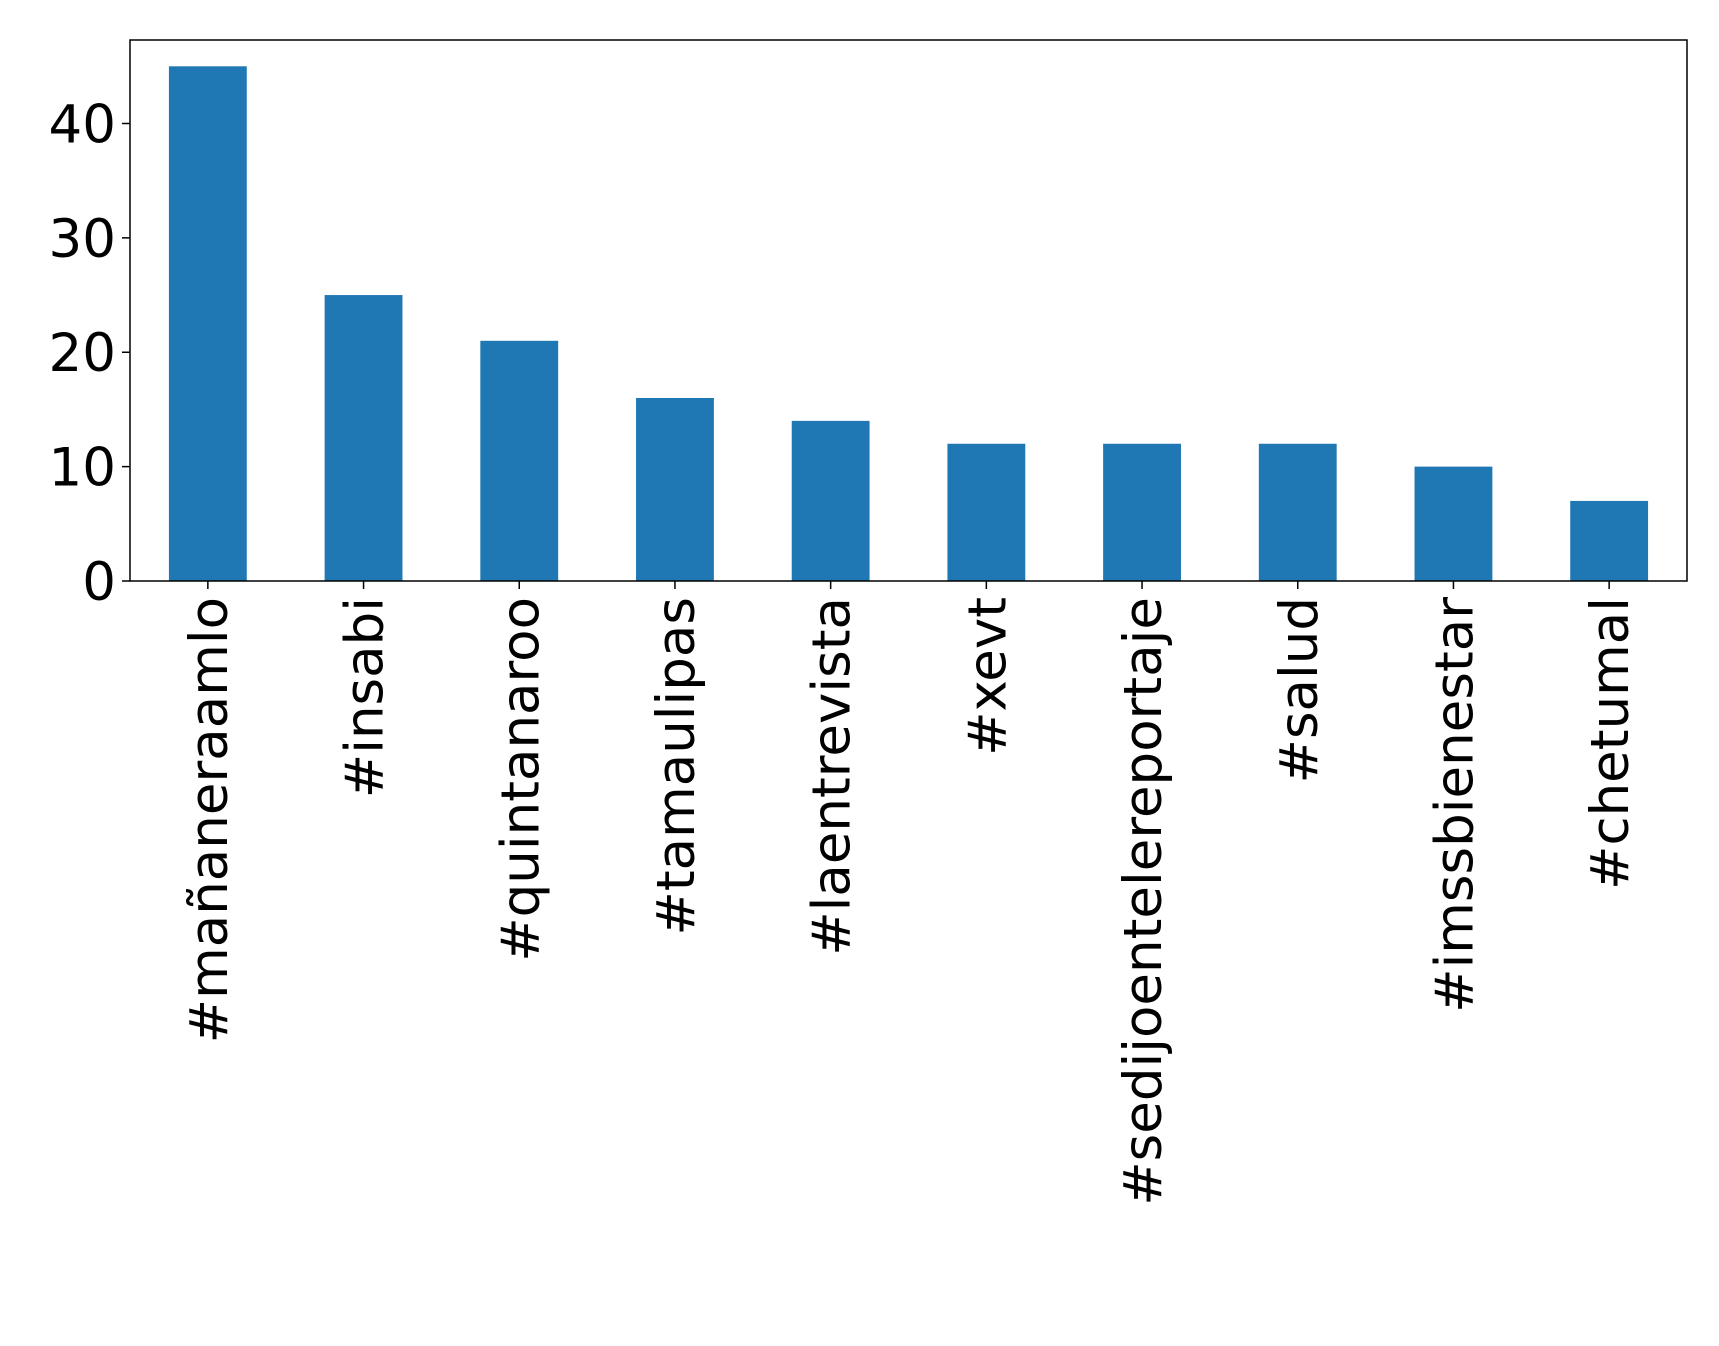 The height and width of the screenshot is (1346, 1719). I want to click on x-tick-label: #chetumal, so click(1610, 743).